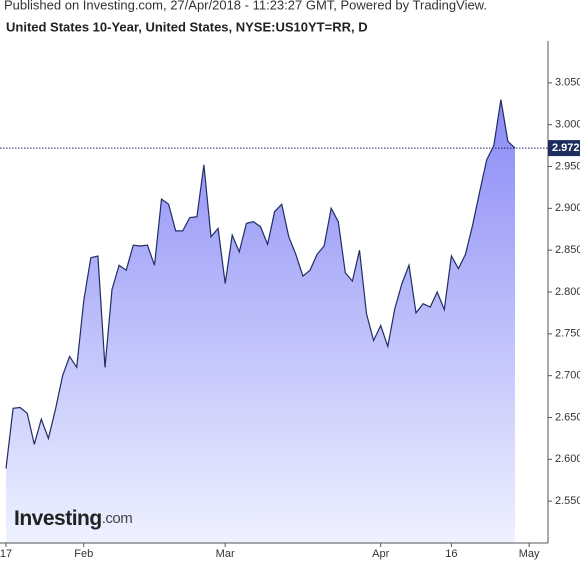  What do you see at coordinates (567, 125) in the screenshot?
I see `y-tick-label: 3.000` at bounding box center [567, 125].